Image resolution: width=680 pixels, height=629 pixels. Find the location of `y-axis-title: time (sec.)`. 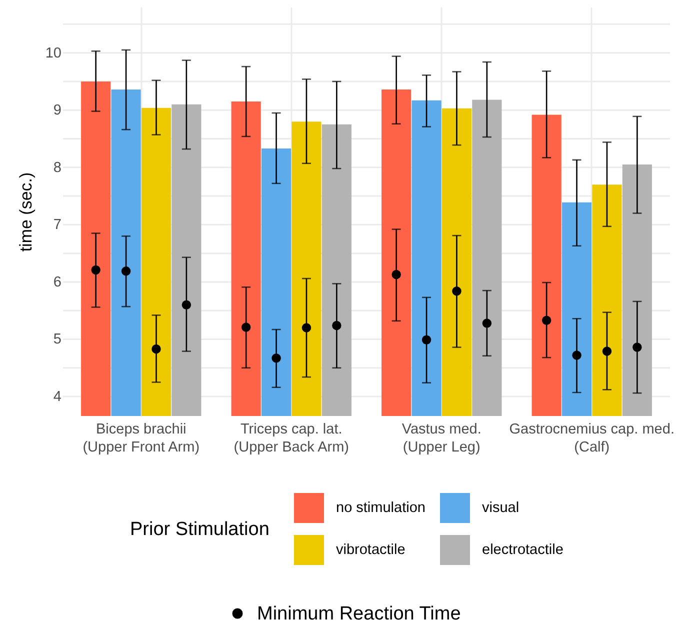

y-axis-title: time (sec.) is located at coordinates (26, 212).